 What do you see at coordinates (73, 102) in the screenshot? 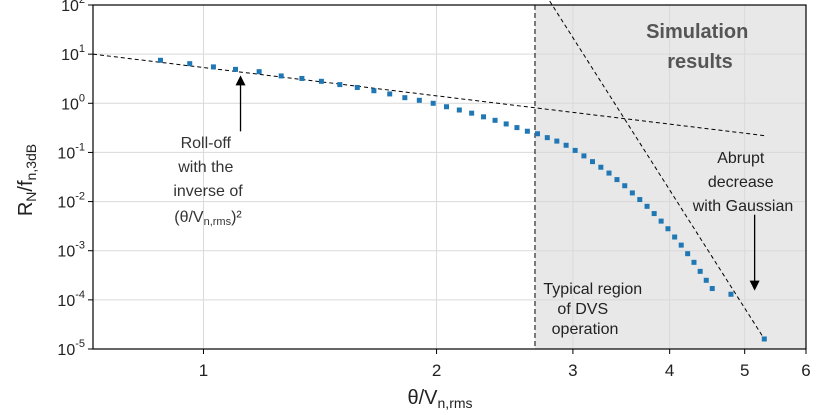
I see `y-tick-label: 10⁰` at bounding box center [73, 102].